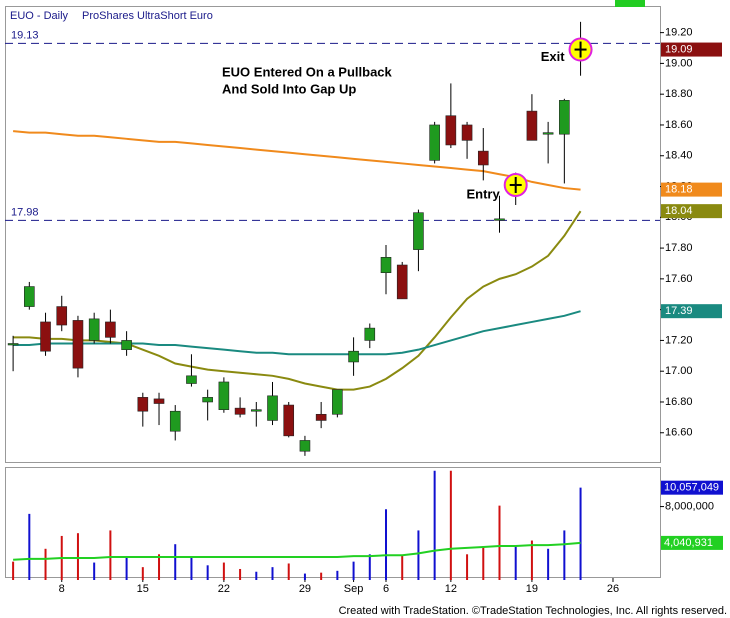 This screenshot has height=618, width=730. Describe the element at coordinates (307, 71) in the screenshot. I see `annotation: EUO Entered On a Pullback` at that location.